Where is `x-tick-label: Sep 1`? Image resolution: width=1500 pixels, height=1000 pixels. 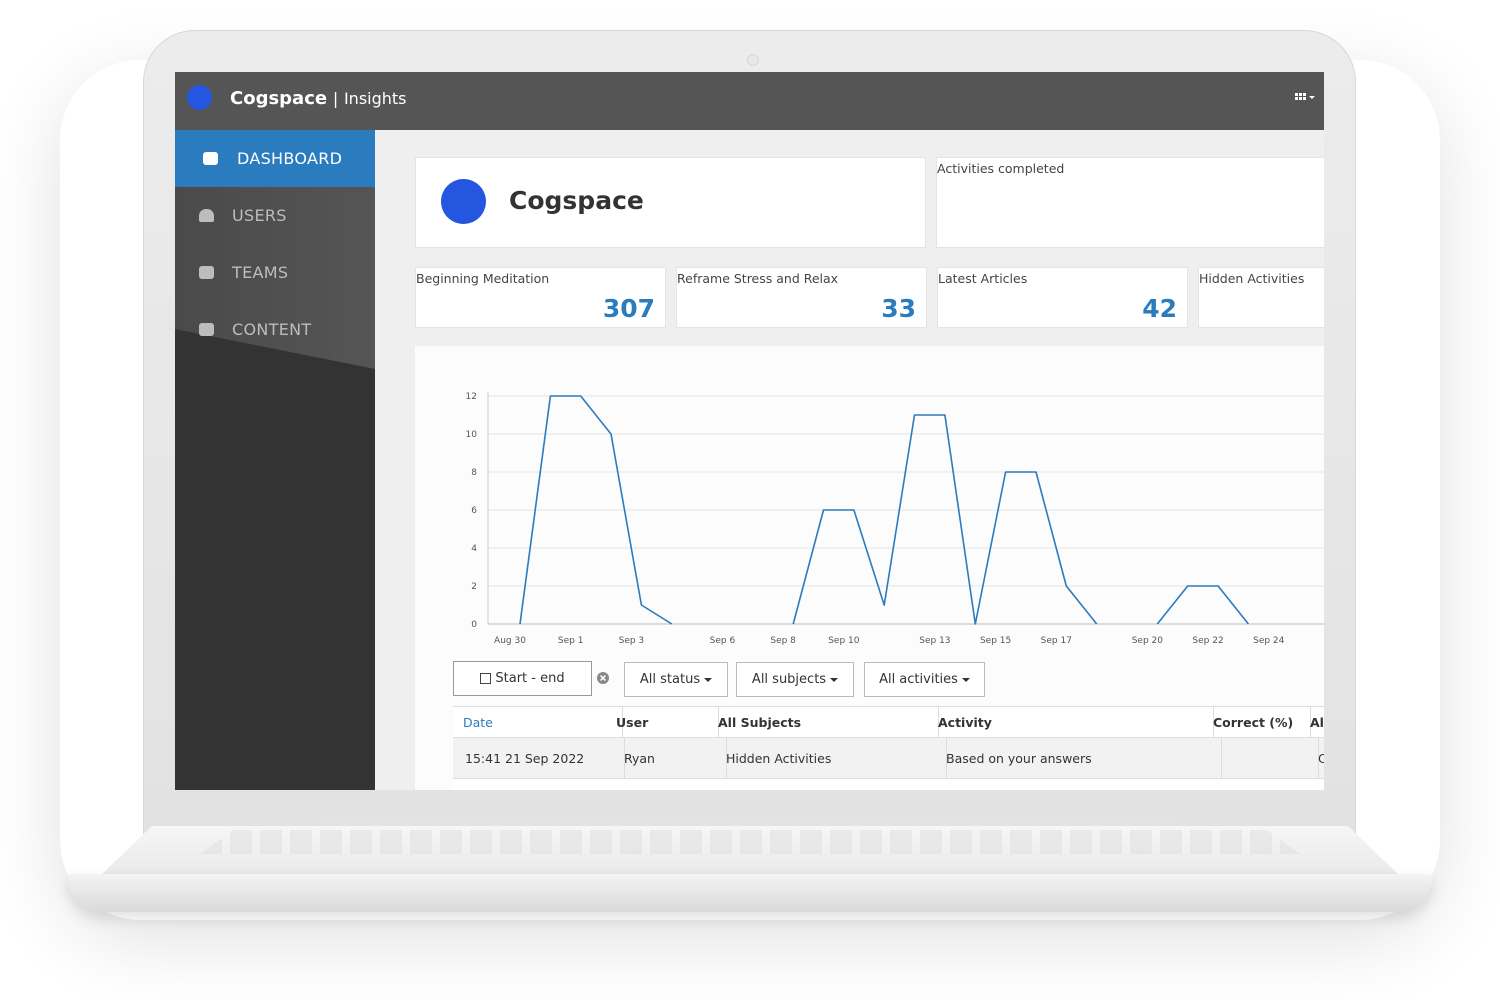 x-tick-label: Sep 1 is located at coordinates (571, 641).